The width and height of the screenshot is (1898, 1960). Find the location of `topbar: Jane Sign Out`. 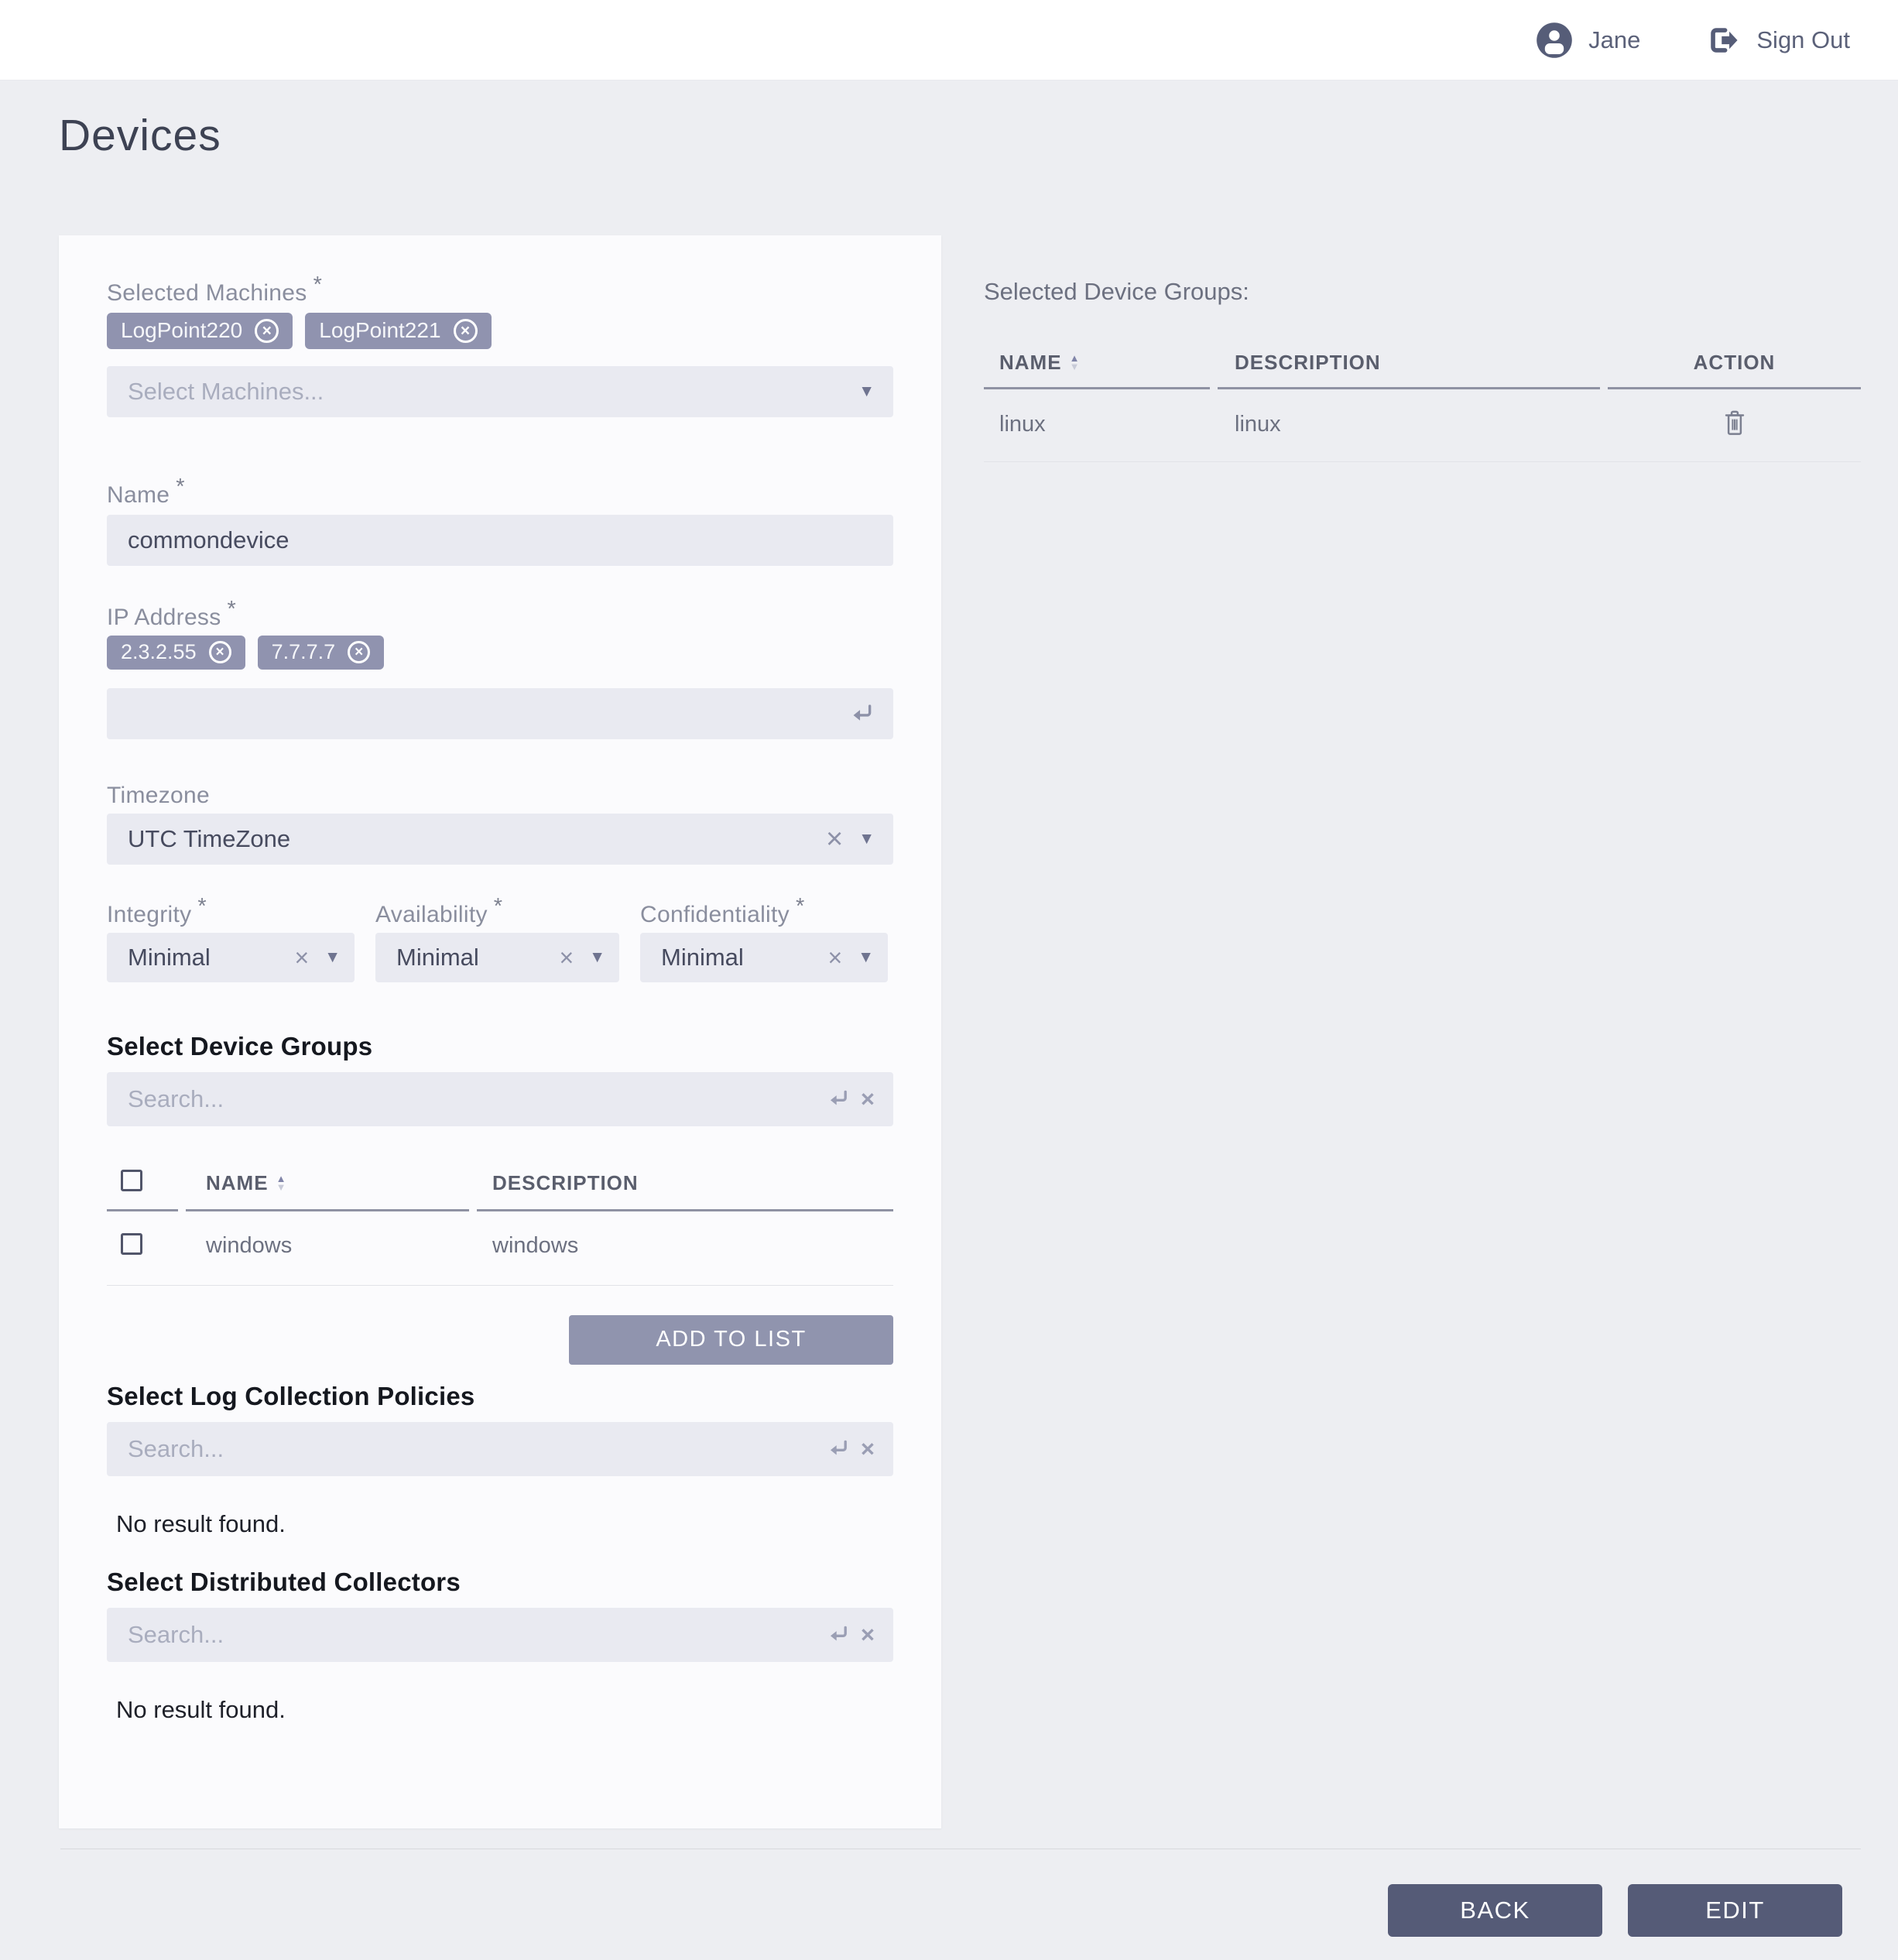

topbar: Jane Sign Out is located at coordinates (949, 40).